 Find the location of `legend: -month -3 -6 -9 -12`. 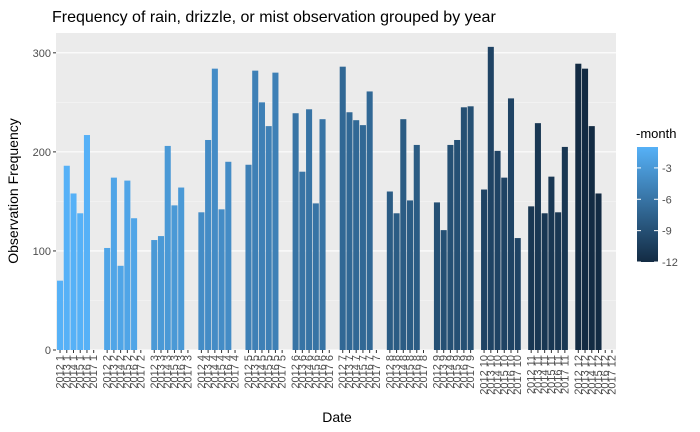

legend: -month -3 -6 -9 -12 is located at coordinates (657, 197).